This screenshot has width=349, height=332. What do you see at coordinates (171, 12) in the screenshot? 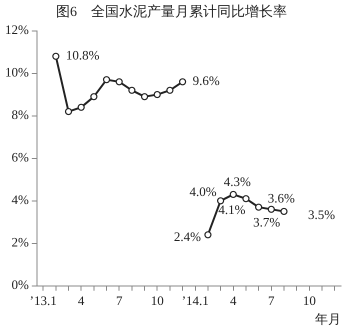
I see `chart-title: 图6 全国水泥产量月累计同比增长率` at bounding box center [171, 12].